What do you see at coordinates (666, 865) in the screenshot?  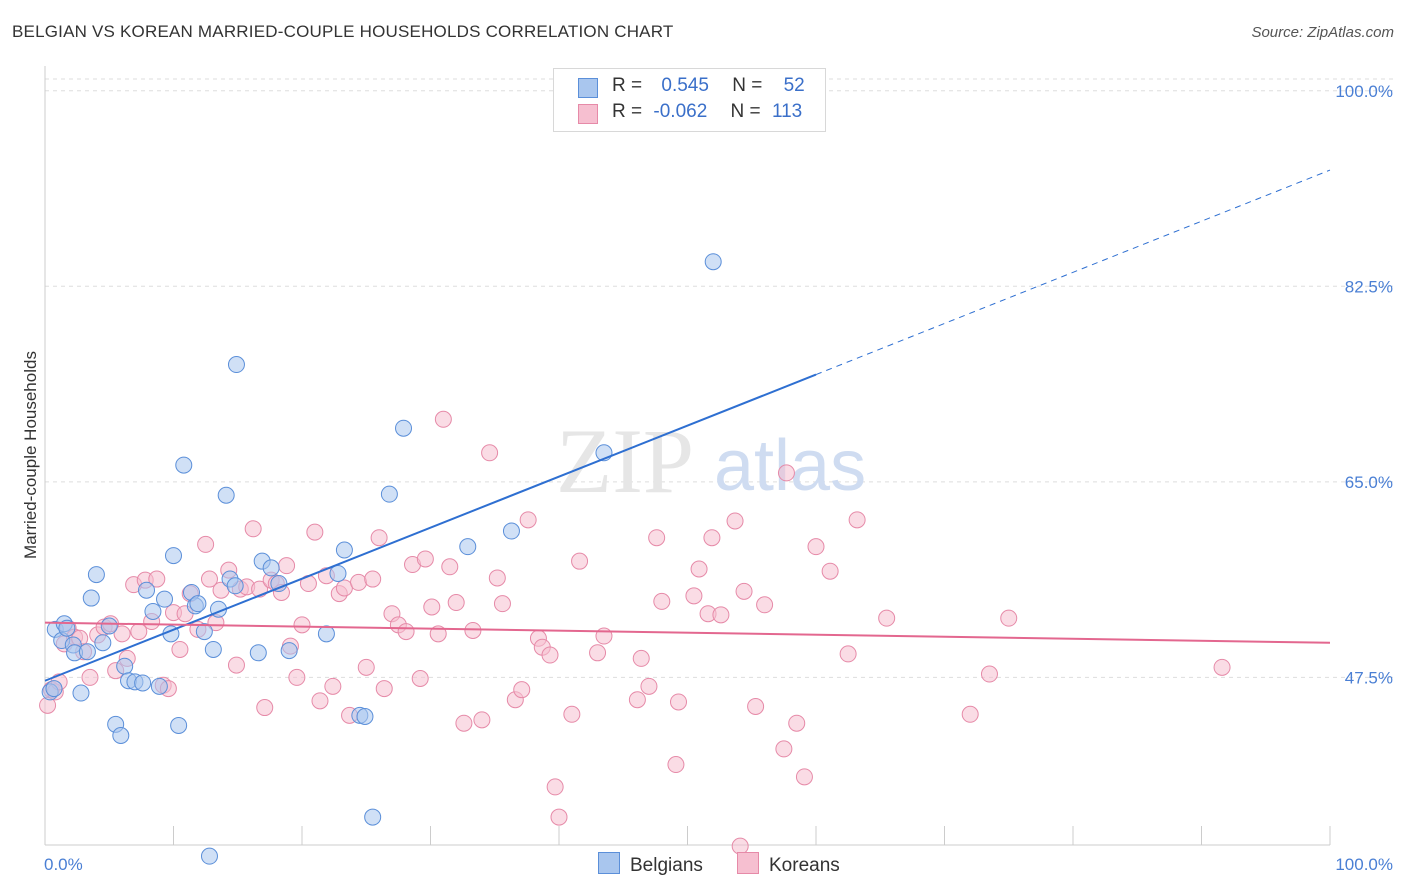 I see `bottom-legend-label-belgians: Belgians` at bounding box center [666, 865].